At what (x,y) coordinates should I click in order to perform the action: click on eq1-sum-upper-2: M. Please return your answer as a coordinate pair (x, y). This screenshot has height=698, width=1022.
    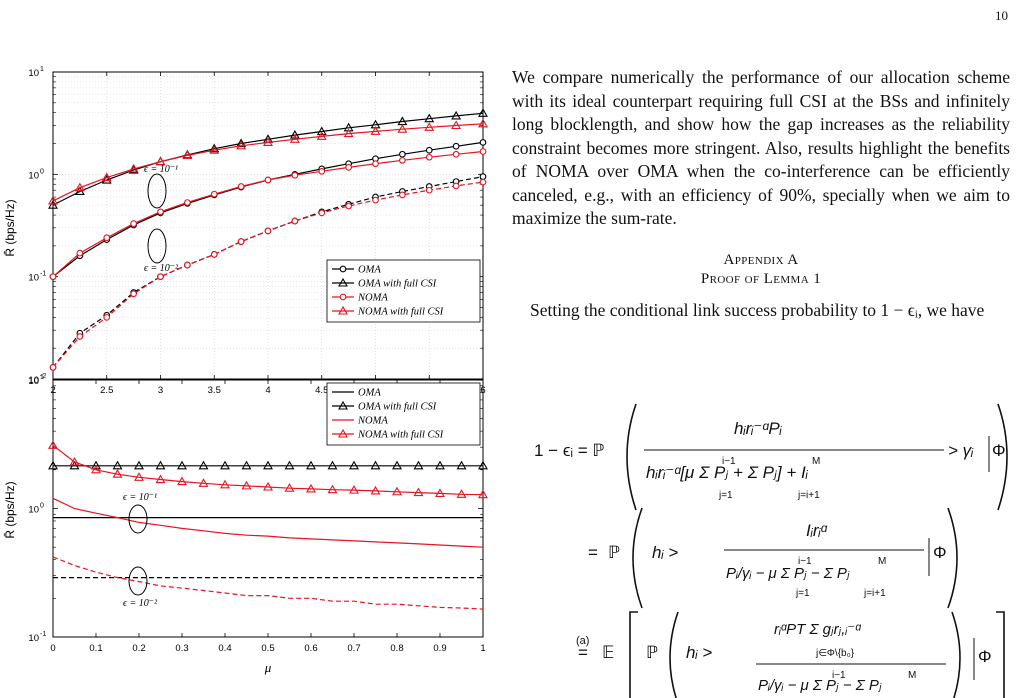
    Looking at the image, I should click on (816, 461).